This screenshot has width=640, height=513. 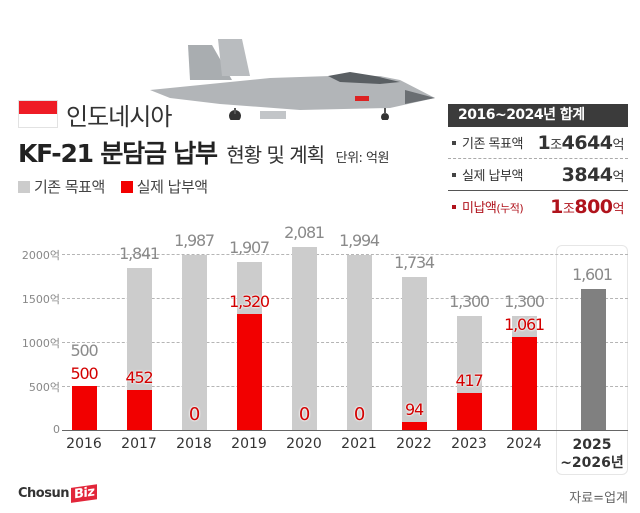 I want to click on x-tick-label: 2016, so click(x=84, y=444).